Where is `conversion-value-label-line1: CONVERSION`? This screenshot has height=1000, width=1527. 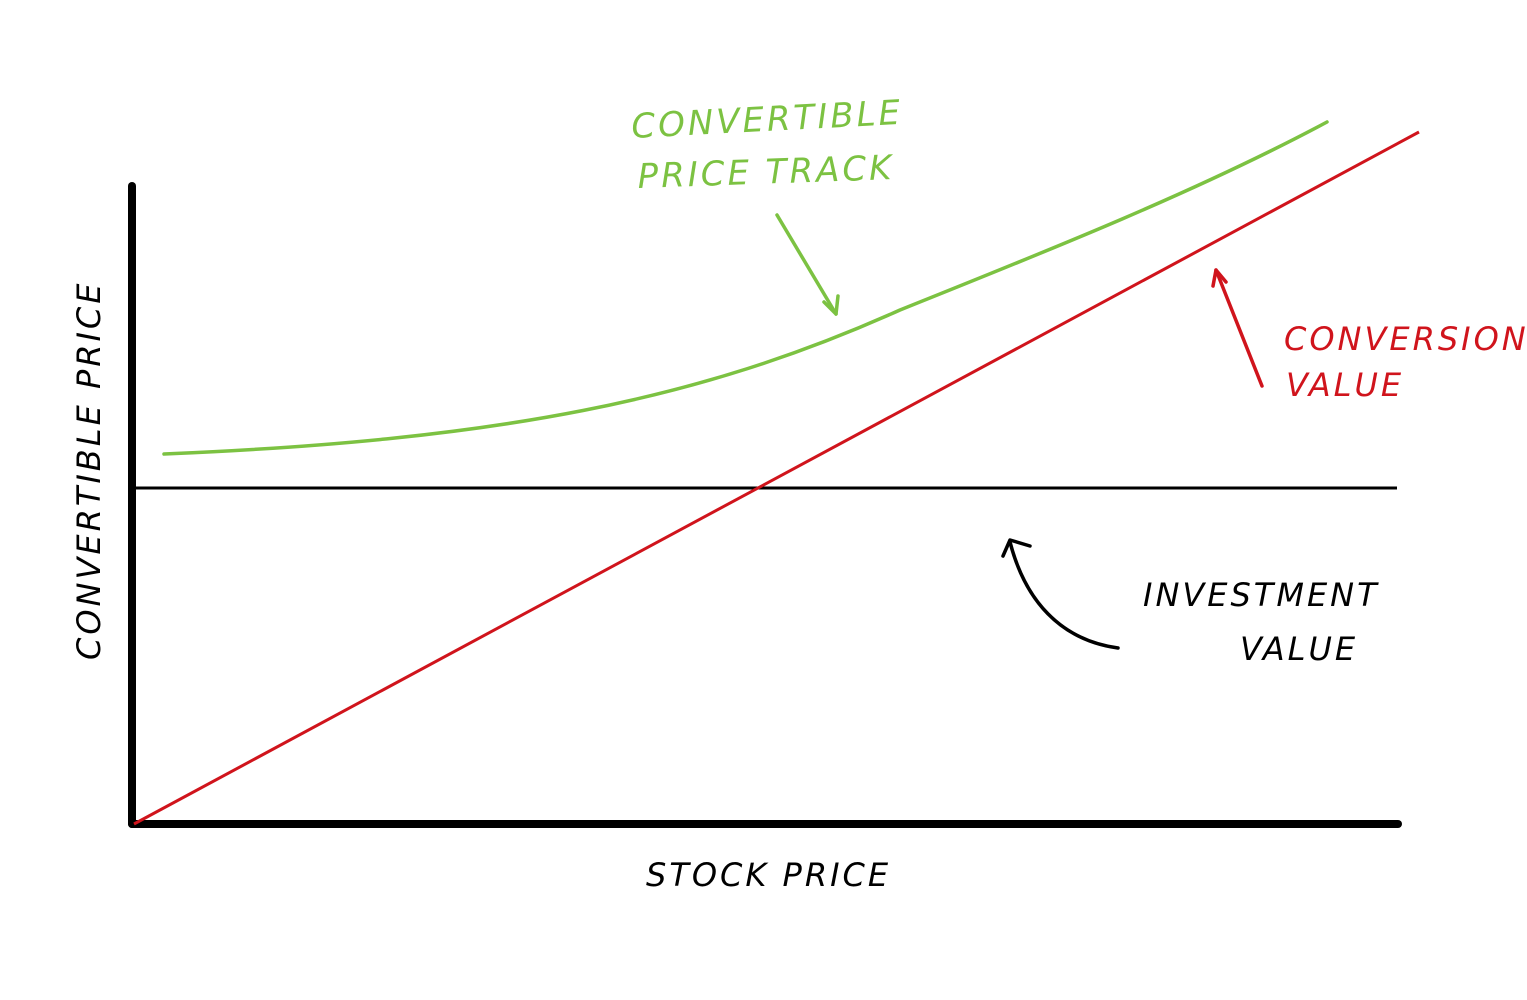
conversion-value-label-line1: CONVERSION is located at coordinates (1405, 339).